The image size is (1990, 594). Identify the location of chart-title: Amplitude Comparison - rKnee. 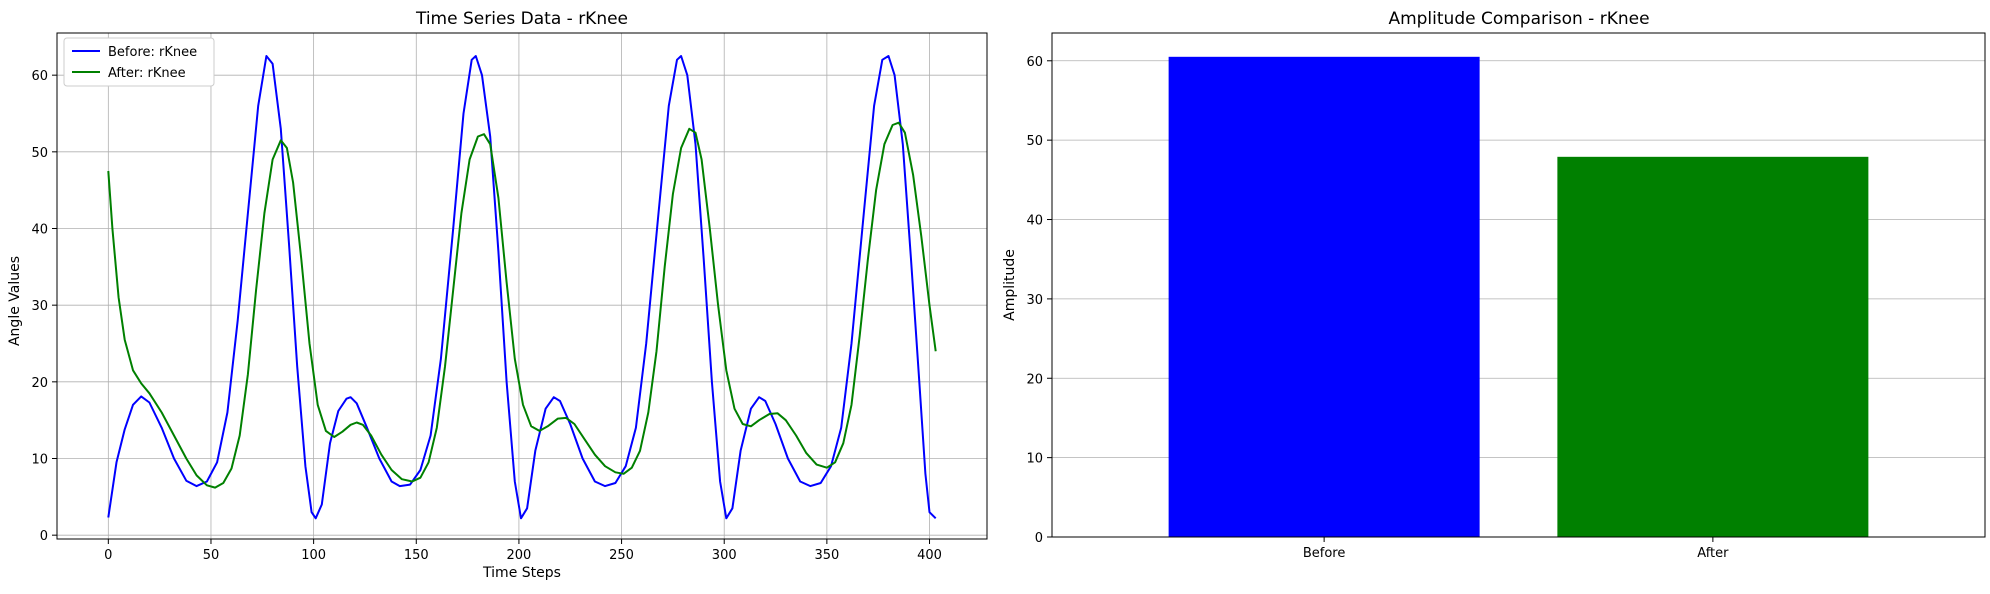
(1518, 19).